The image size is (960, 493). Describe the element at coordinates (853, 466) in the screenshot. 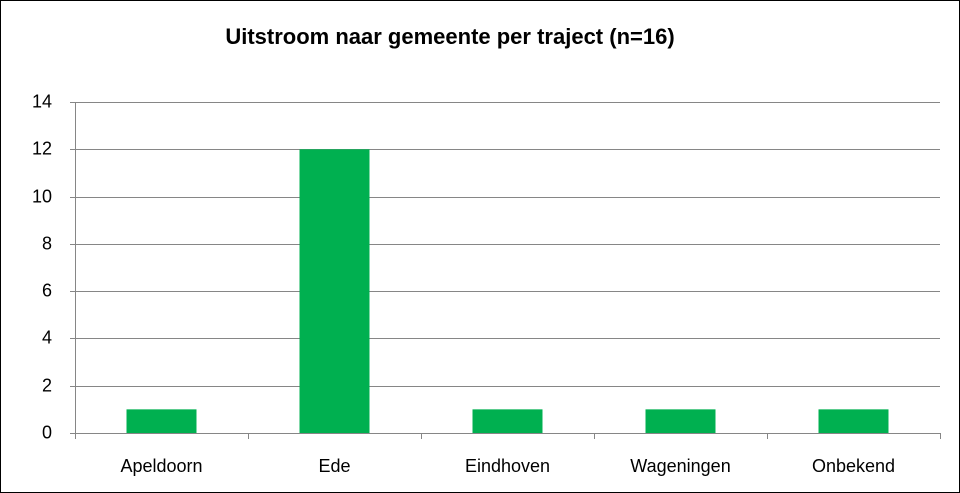

I see `x-tick-label: Onbekend` at that location.